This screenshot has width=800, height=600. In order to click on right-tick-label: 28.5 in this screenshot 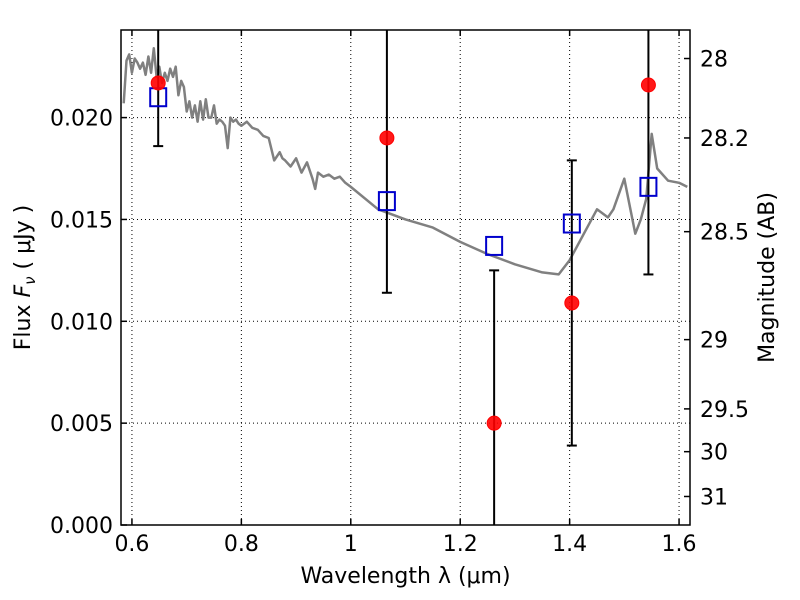, I will do `click(724, 233)`.